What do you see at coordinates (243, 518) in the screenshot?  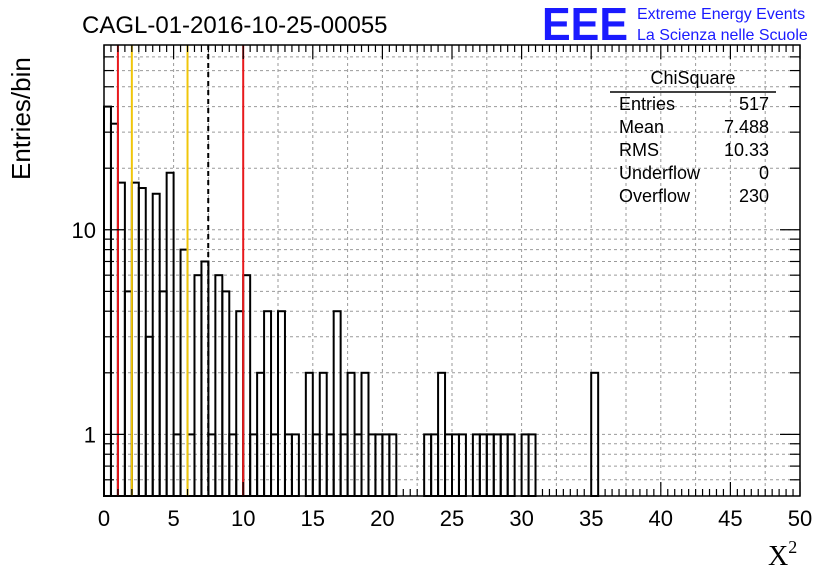 I see `x-tick-label: 10` at bounding box center [243, 518].